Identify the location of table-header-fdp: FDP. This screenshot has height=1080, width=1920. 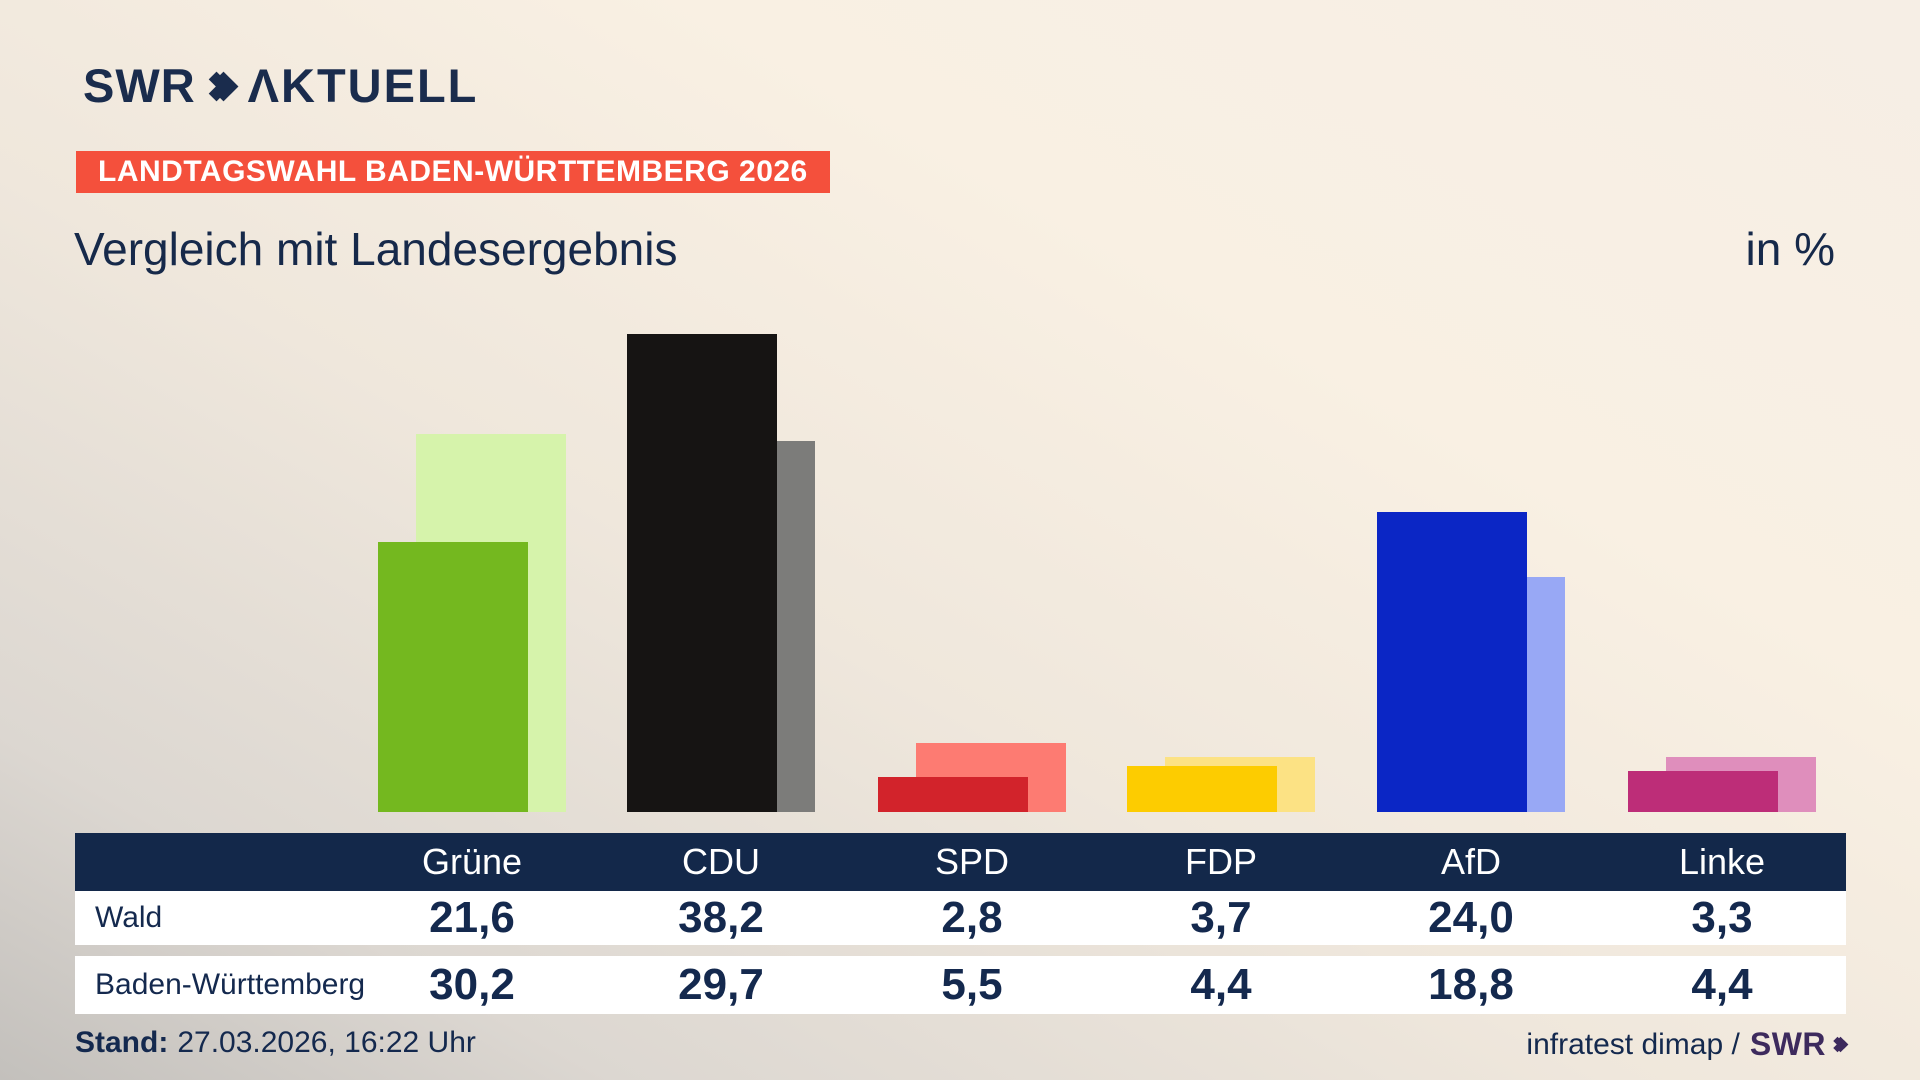
(1221, 861).